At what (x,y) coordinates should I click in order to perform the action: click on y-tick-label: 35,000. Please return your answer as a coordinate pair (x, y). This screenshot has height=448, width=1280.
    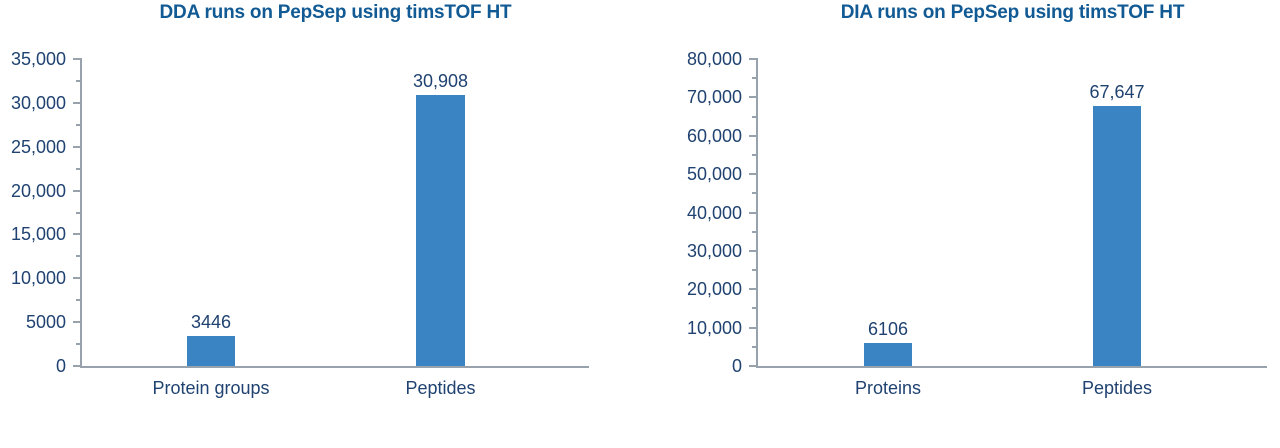
    Looking at the image, I should click on (38, 59).